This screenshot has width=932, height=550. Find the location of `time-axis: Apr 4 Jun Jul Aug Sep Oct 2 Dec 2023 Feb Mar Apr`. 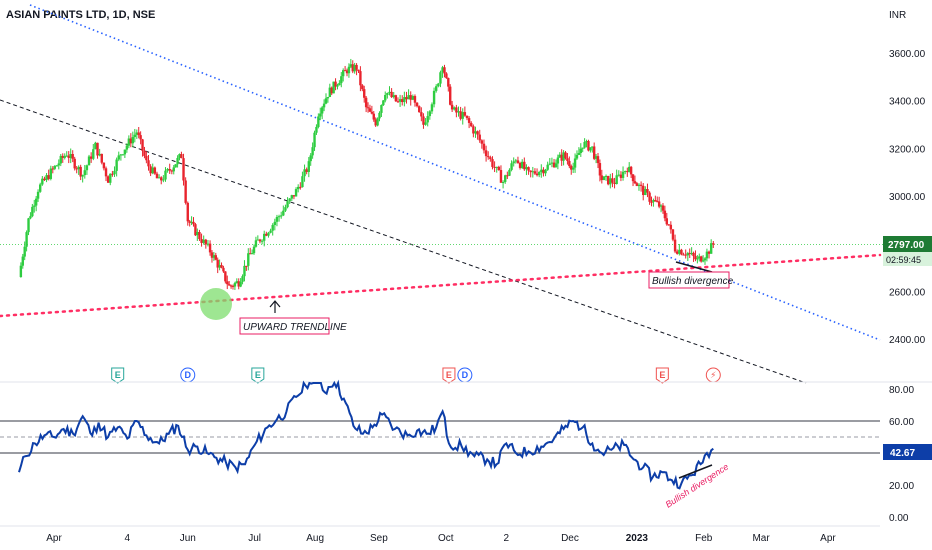

time-axis: Apr 4 Jun Jul Aug Sep Oct 2 Dec 2023 Feb Mar Apr is located at coordinates (441, 538).